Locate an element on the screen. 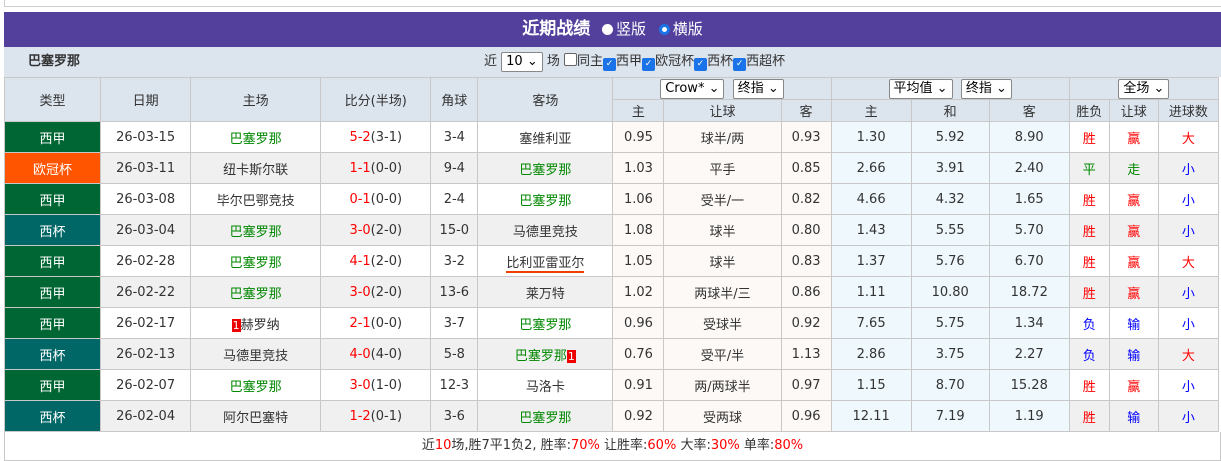 Image resolution: width=1221 pixels, height=461 pixels. score: 2-1(0-0) is located at coordinates (376, 323).